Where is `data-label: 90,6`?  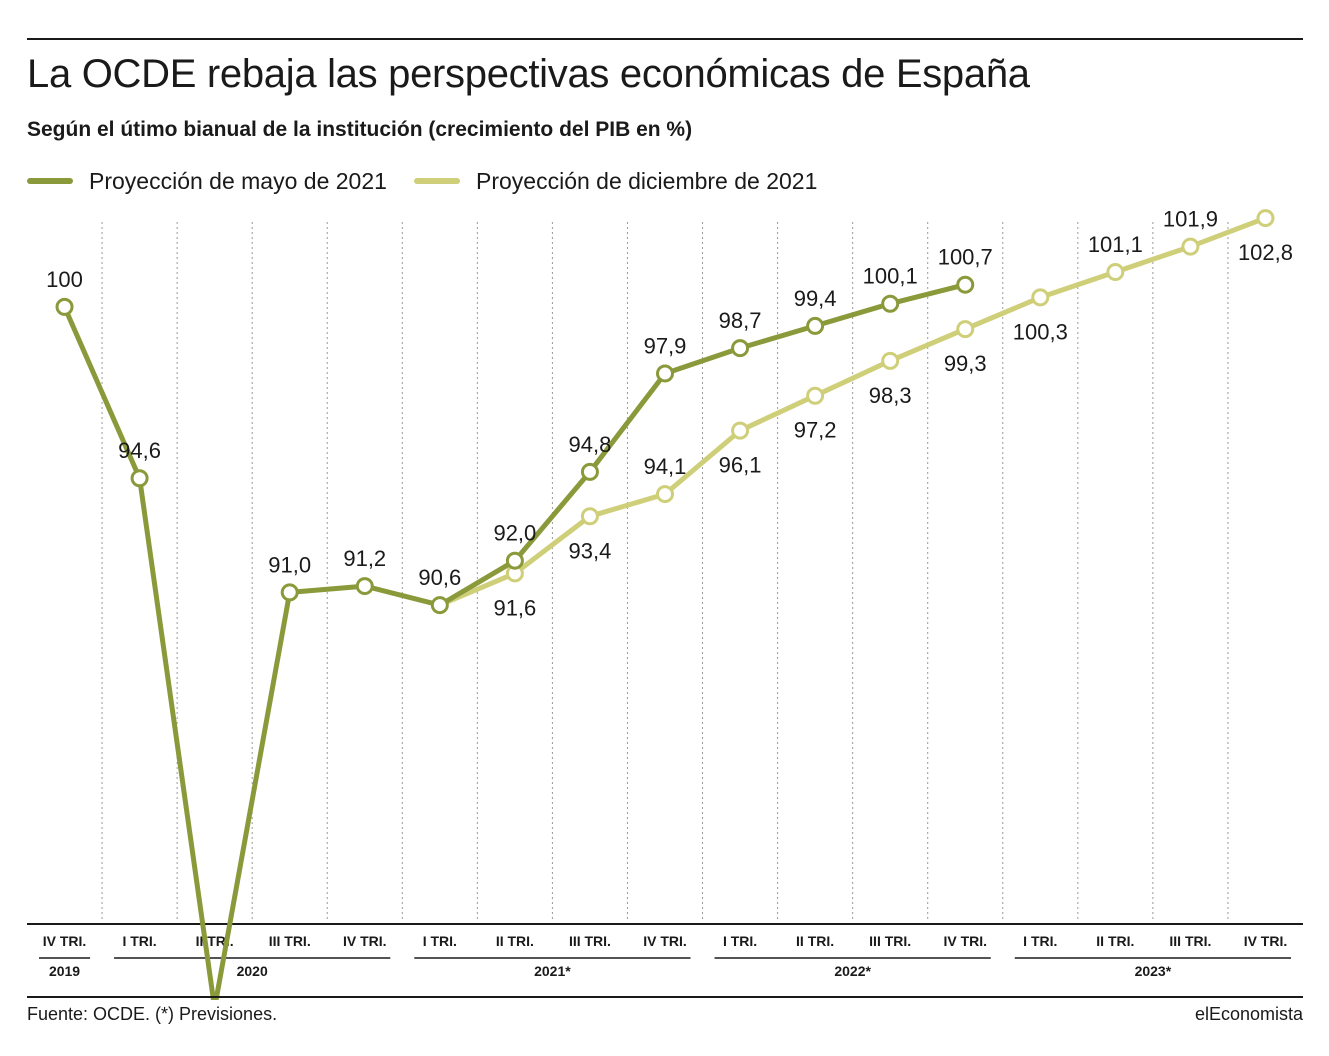 data-label: 90,6 is located at coordinates (439, 577).